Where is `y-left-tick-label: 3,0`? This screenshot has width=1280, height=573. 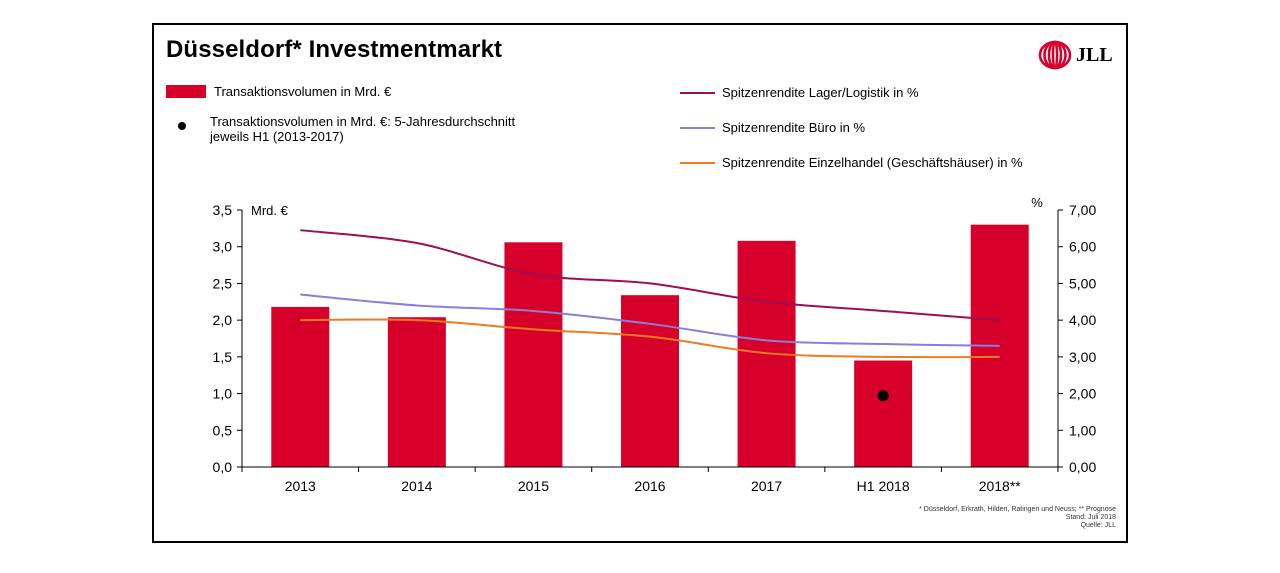
y-left-tick-label: 3,0 is located at coordinates (223, 247).